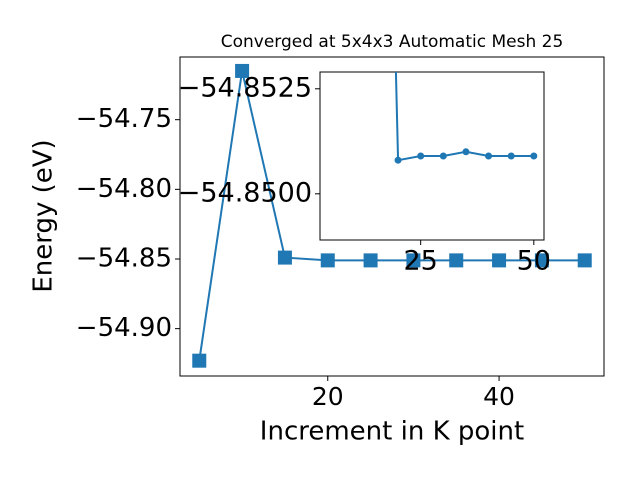  Describe the element at coordinates (328, 396) in the screenshot. I see `x-tick-label: 20` at that location.